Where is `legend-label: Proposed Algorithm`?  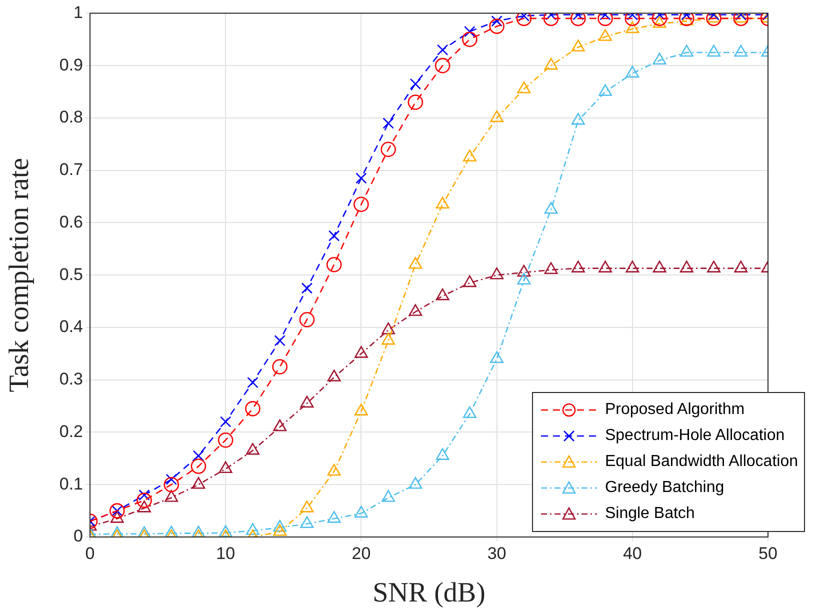 legend-label: Proposed Algorithm is located at coordinates (674, 409).